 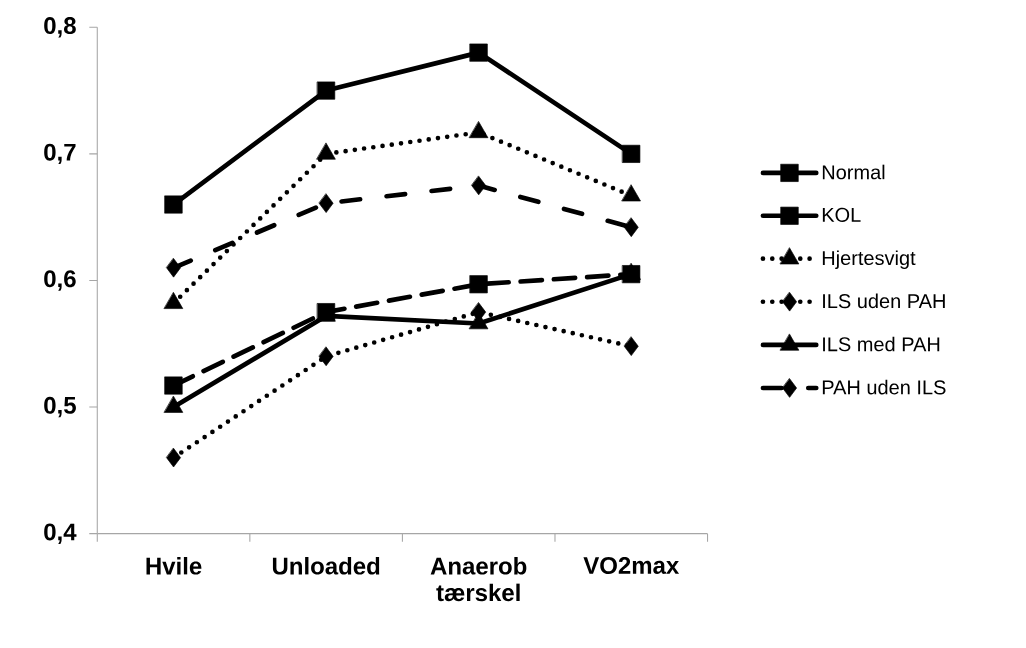 I want to click on y-tick-label: 0,6, so click(x=60, y=280).